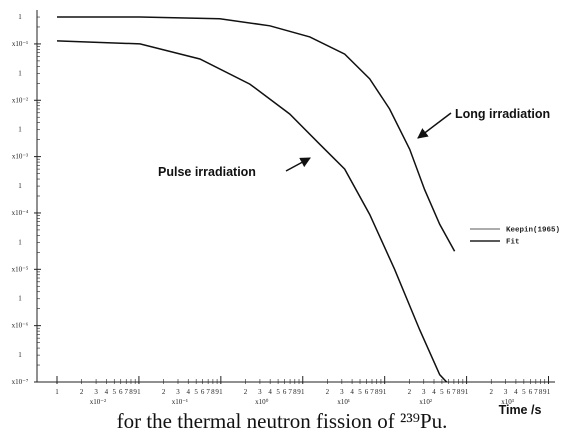 Image resolution: width=565 pixels, height=435 pixels. Describe the element at coordinates (20, 86) in the screenshot. I see `y-tick-label: 1 x10⁻²` at that location.